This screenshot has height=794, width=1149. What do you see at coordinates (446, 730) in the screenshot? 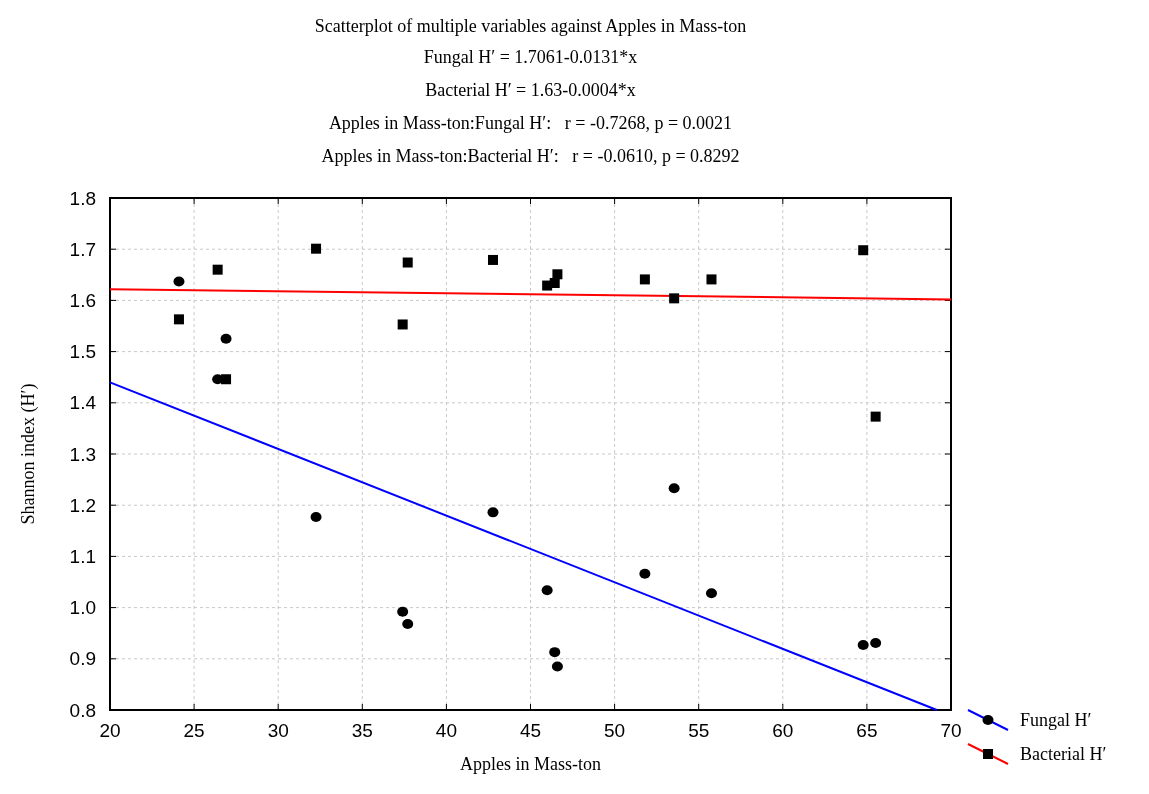
I see `x-tick-label: 40` at bounding box center [446, 730].